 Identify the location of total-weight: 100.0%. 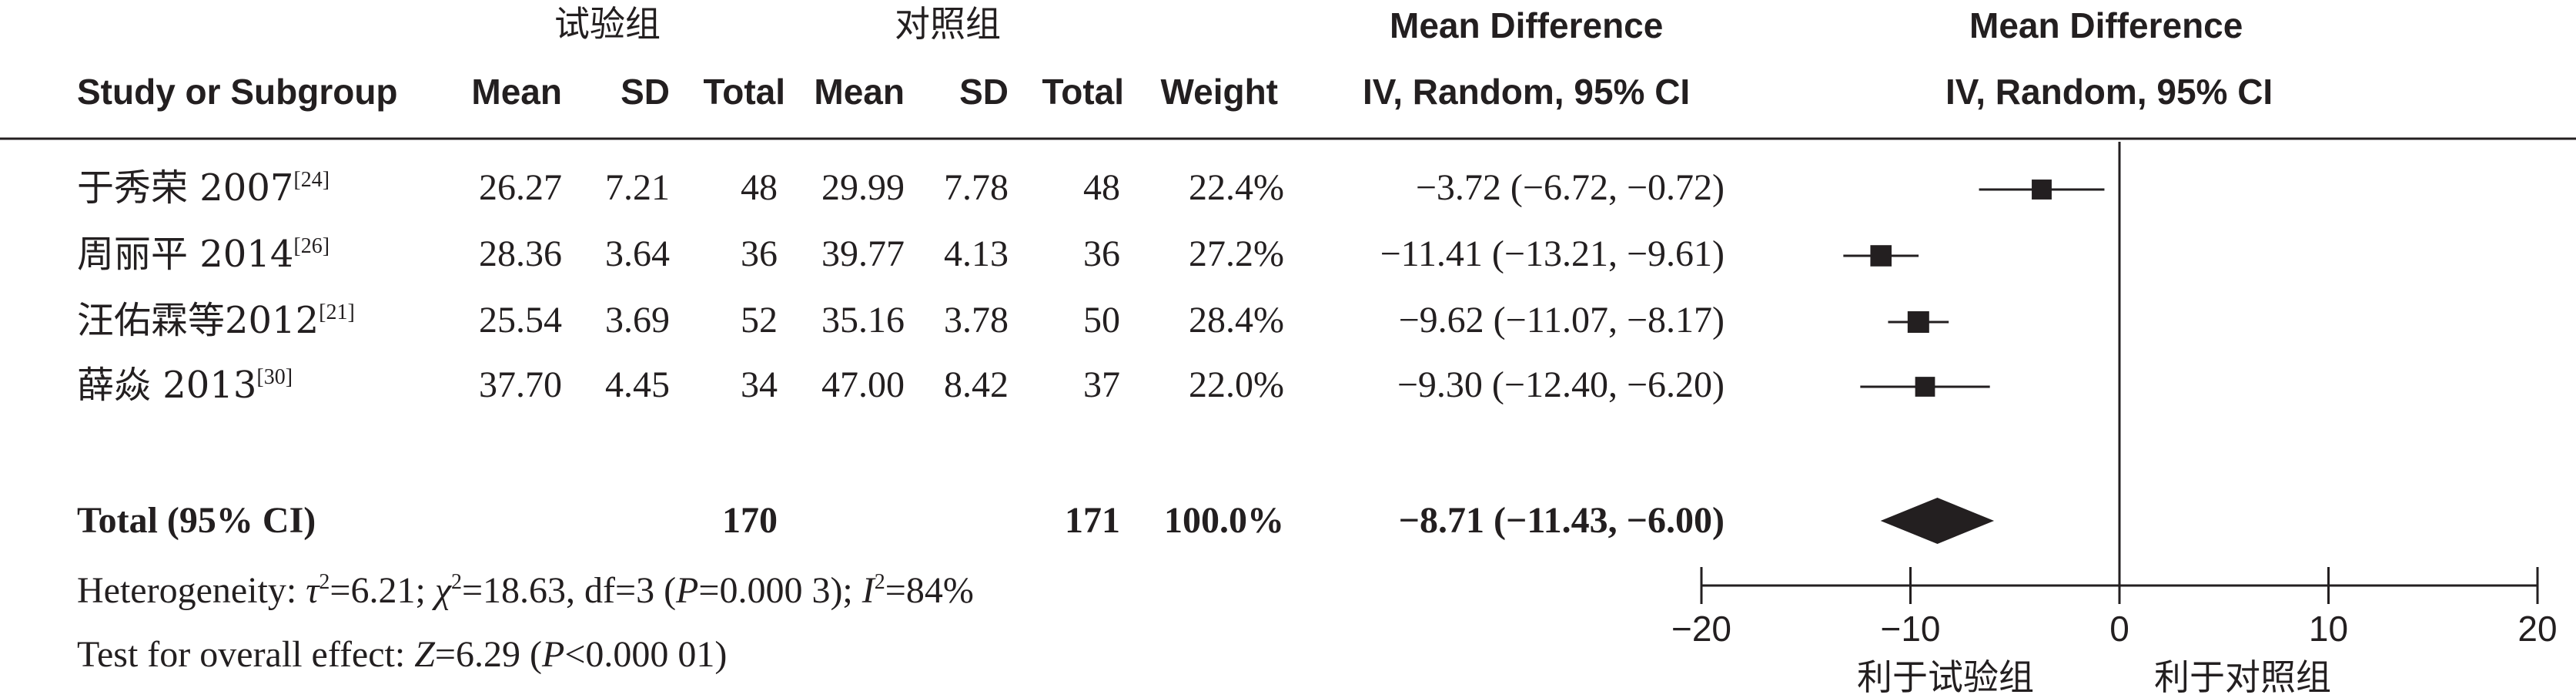
(1224, 521).